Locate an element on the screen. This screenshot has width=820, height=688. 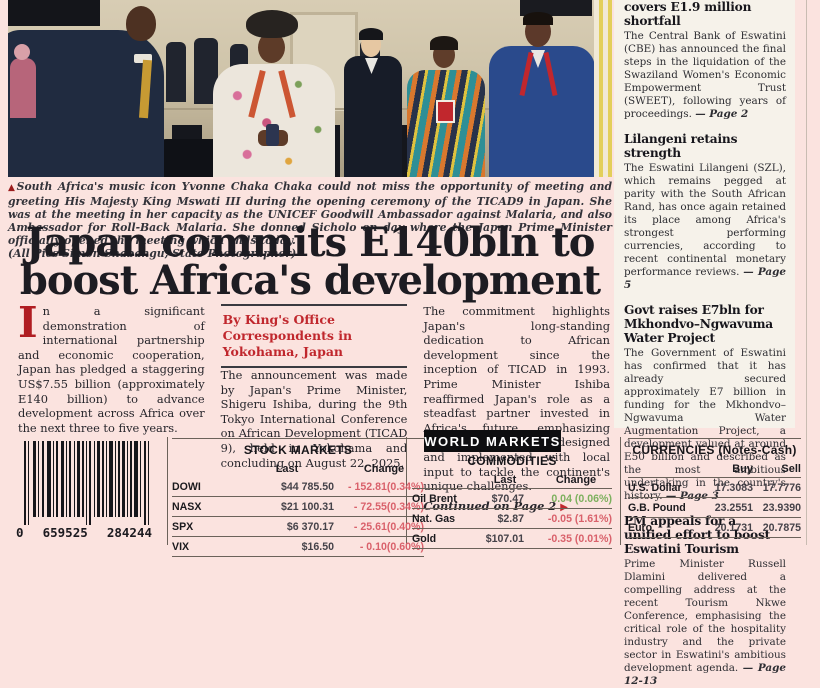
photo-background-woman-head is located at coordinates (22, 52).